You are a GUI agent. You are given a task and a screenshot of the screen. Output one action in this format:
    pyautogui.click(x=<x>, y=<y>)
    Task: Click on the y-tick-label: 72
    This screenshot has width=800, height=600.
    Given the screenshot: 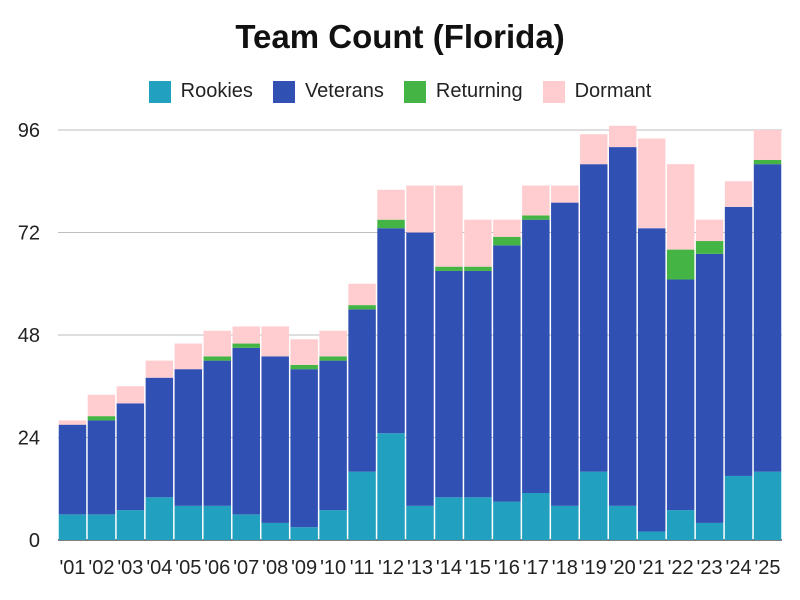 What is the action you would take?
    pyautogui.click(x=29, y=234)
    